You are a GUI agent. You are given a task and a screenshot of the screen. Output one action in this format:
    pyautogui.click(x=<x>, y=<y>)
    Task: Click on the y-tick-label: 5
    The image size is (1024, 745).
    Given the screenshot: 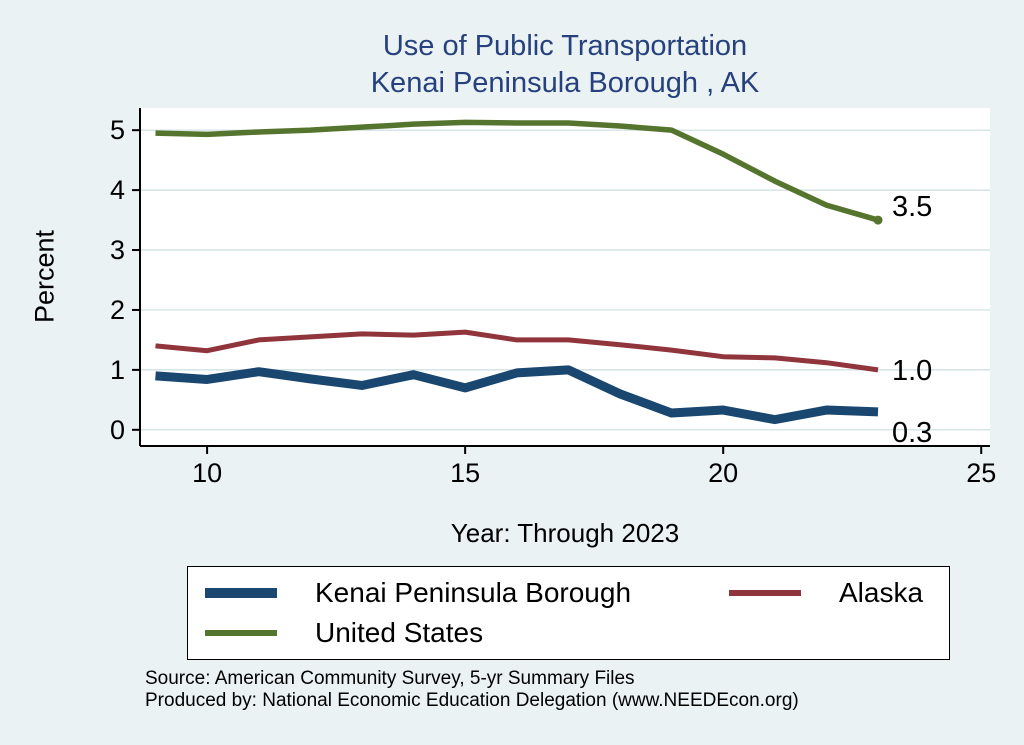 What is the action you would take?
    pyautogui.click(x=117, y=130)
    